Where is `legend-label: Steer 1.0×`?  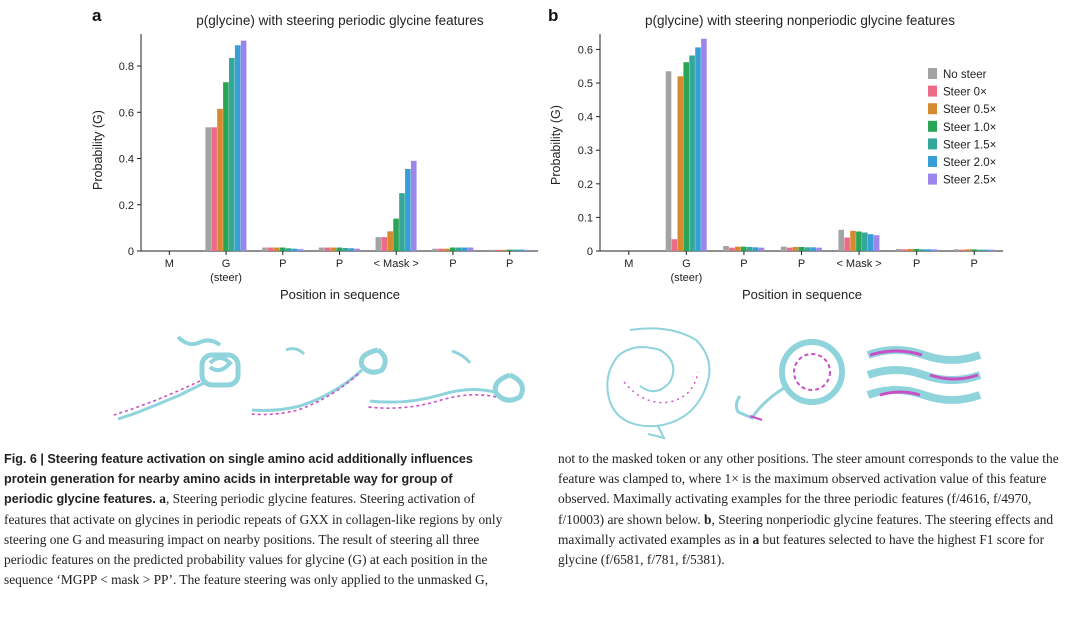 legend-label: Steer 1.0× is located at coordinates (969, 128).